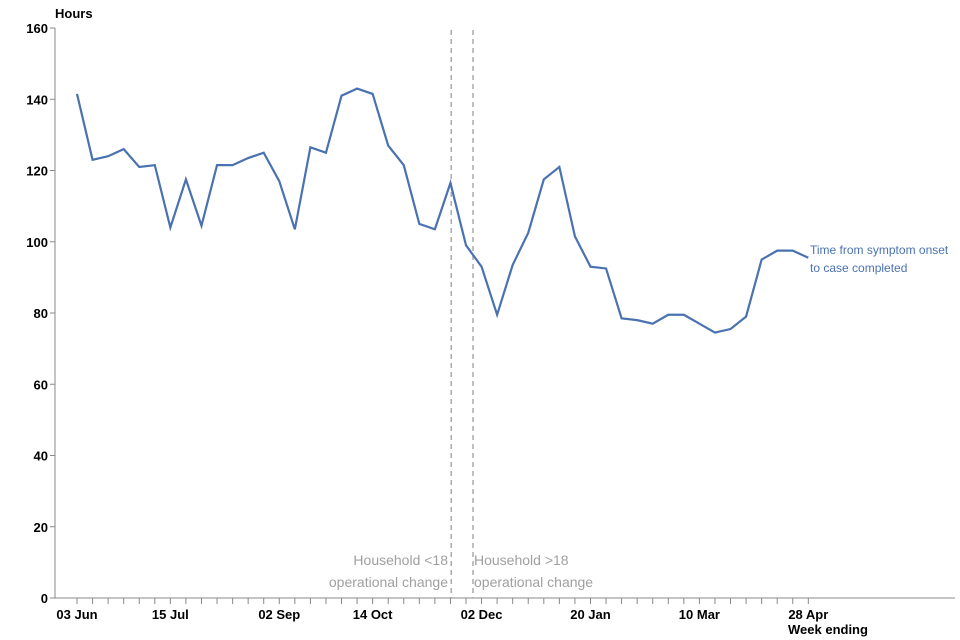  What do you see at coordinates (482, 614) in the screenshot?
I see `x-tick-label: 02 Dec` at bounding box center [482, 614].